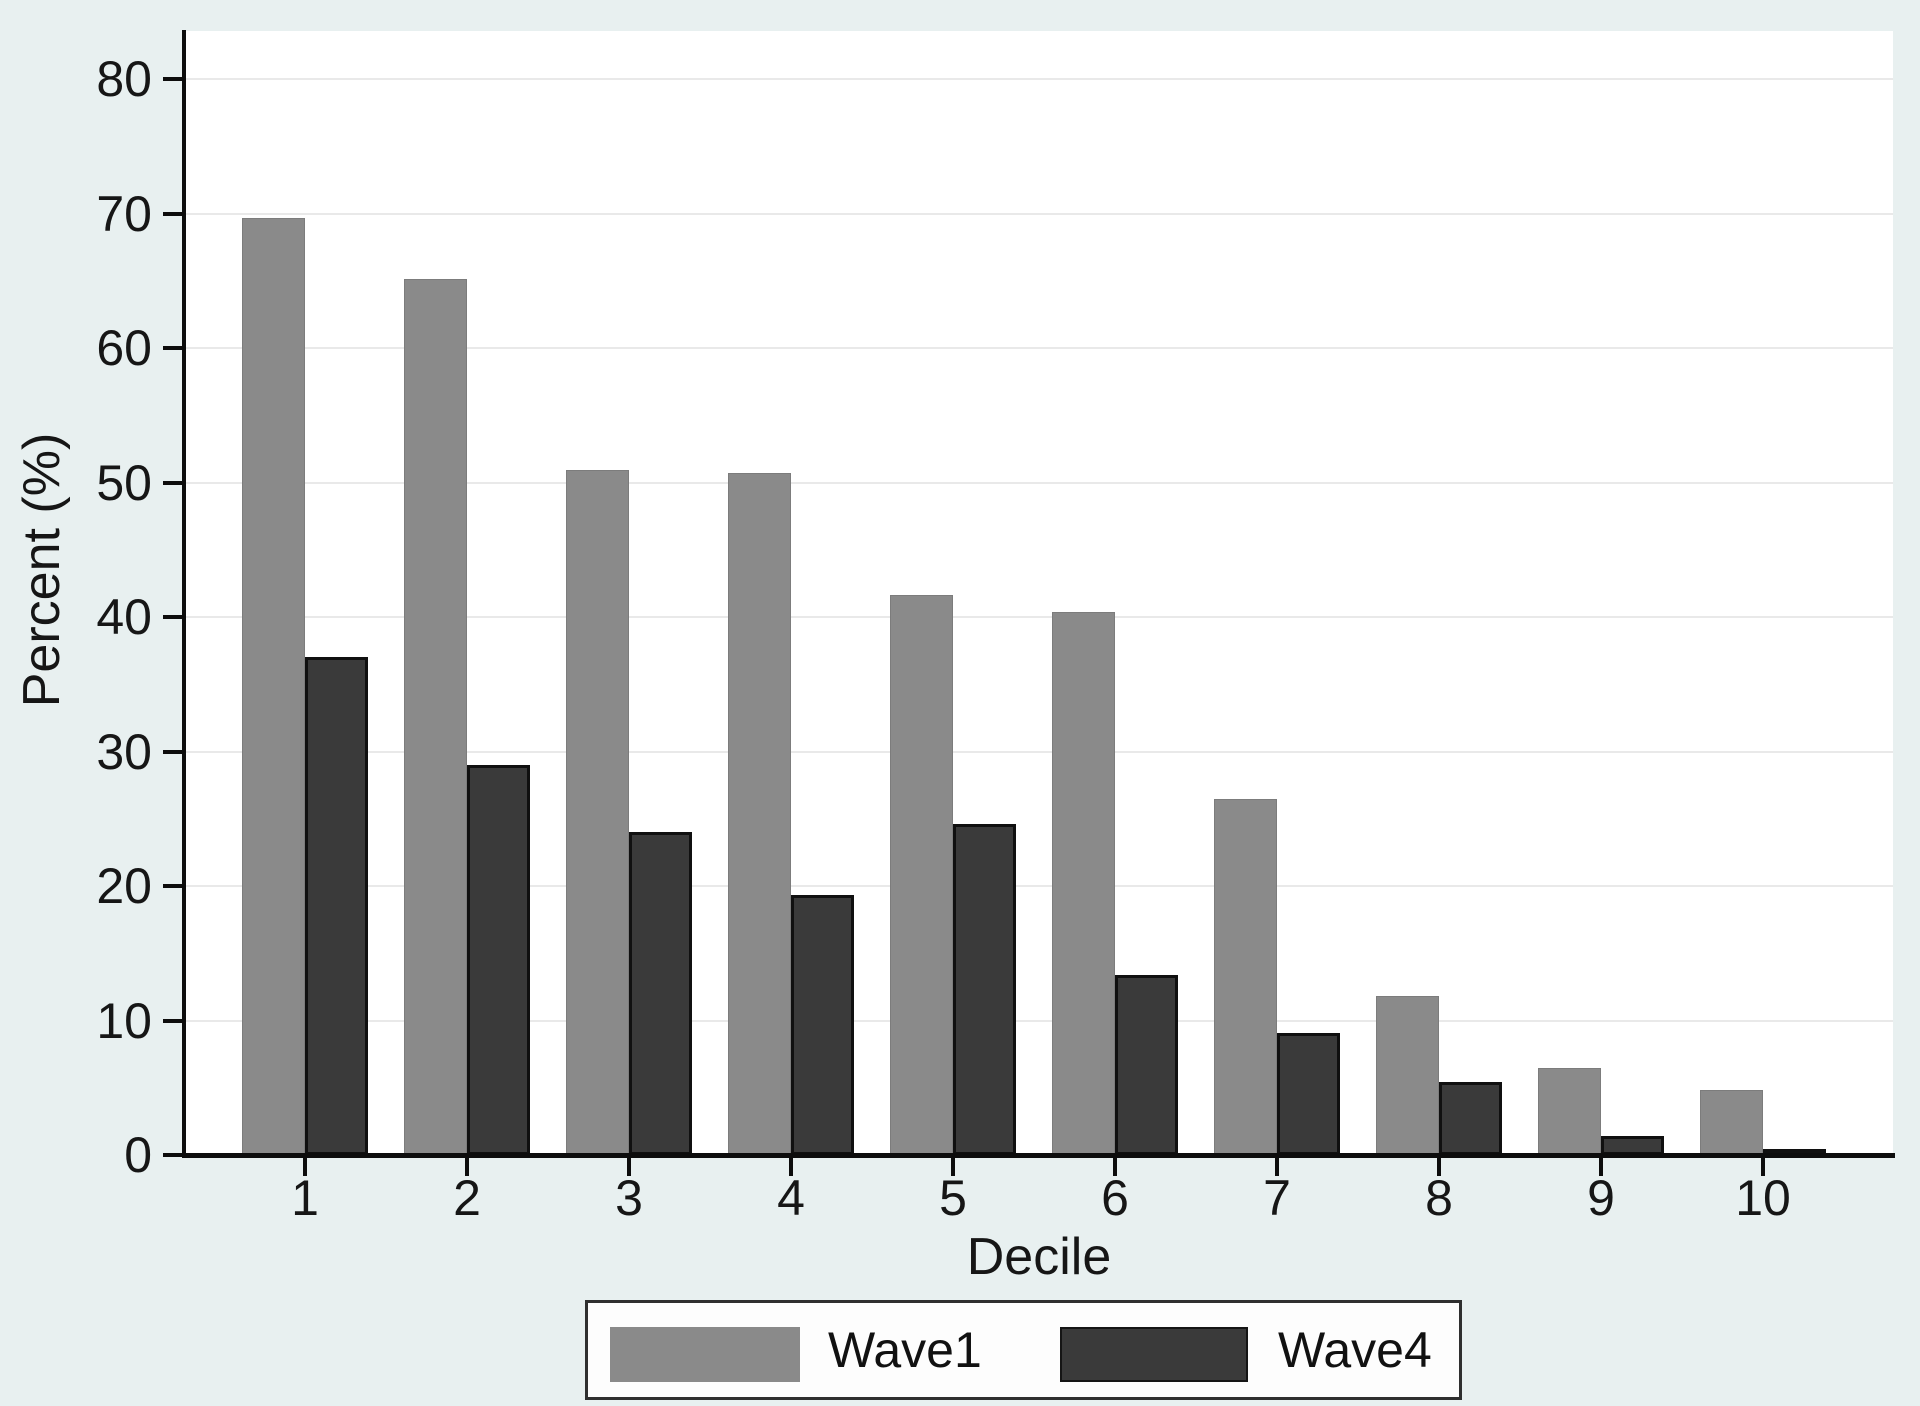  I want to click on y-tick-label-60: 60, so click(124, 348).